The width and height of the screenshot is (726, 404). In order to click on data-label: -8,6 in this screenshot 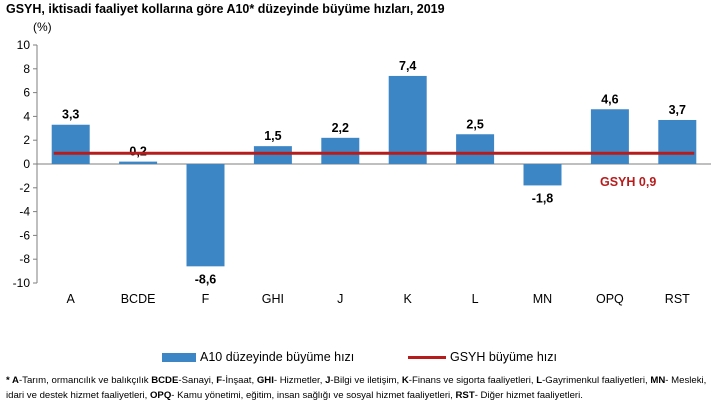, I will do `click(206, 279)`.